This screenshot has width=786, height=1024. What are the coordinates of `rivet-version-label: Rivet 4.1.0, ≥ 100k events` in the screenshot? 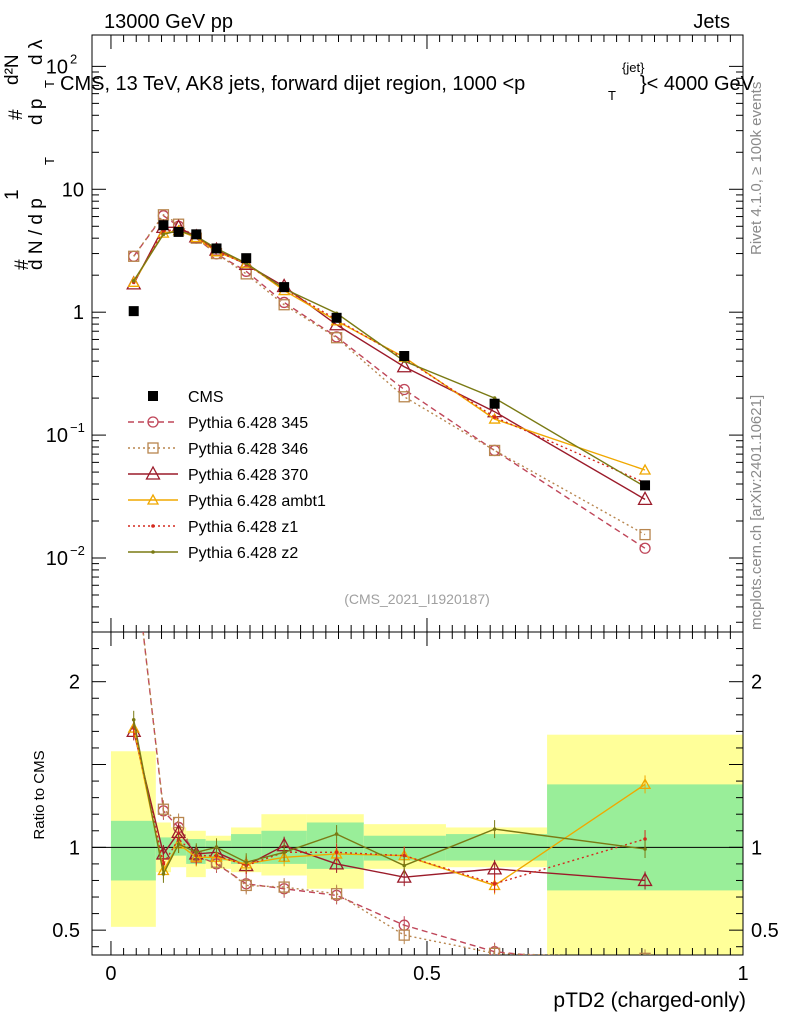 It's located at (756, 168).